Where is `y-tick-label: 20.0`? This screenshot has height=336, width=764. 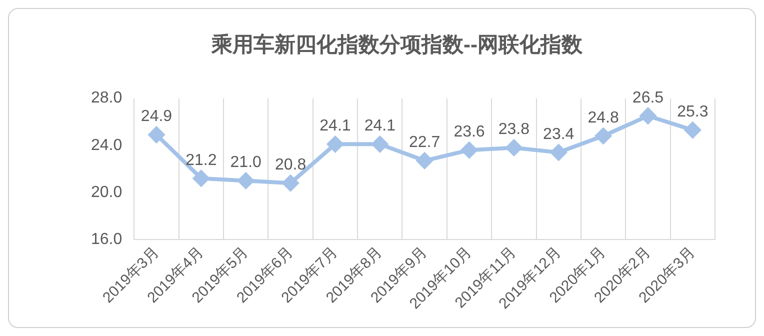
y-tick-label: 20.0 is located at coordinates (106, 192).